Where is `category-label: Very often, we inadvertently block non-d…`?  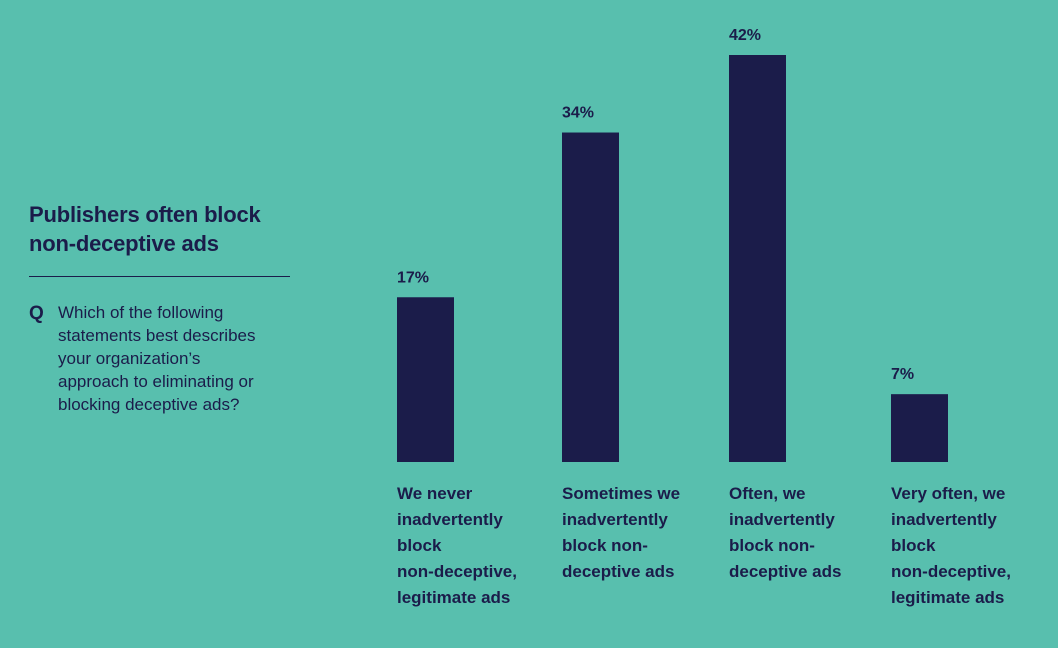 category-label: Very often, we inadvertently block non-d… is located at coordinates (951, 545).